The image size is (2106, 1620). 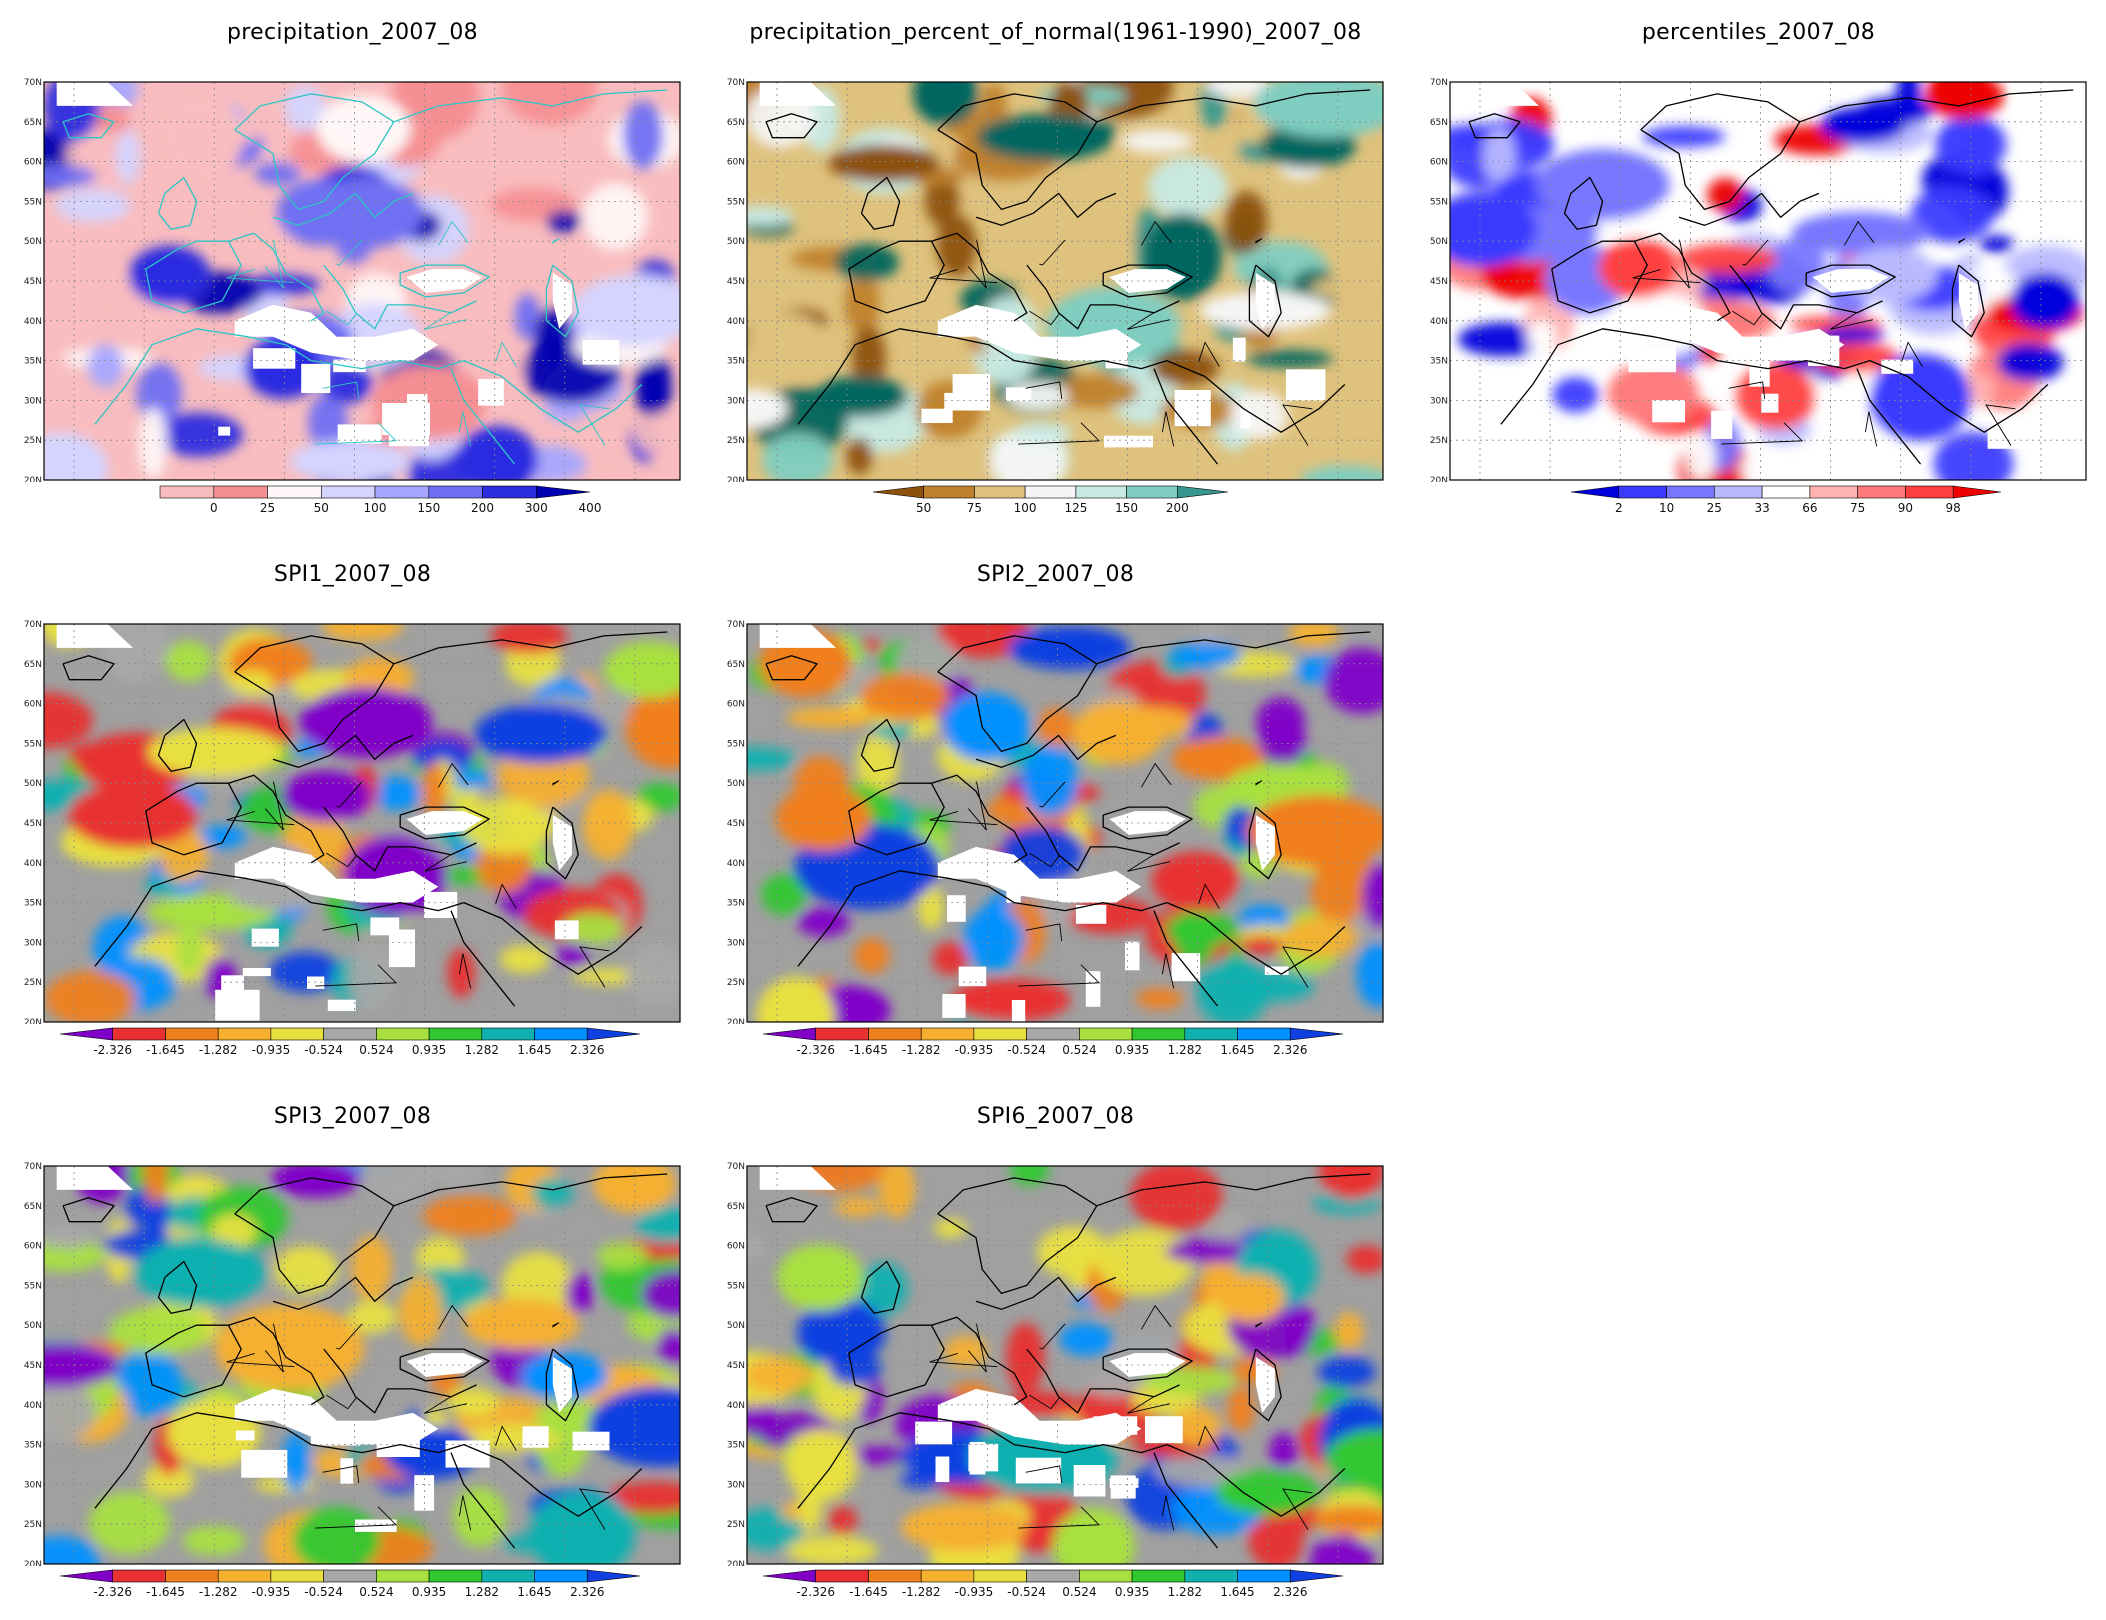 I want to click on colorbar-label: 50, so click(x=923, y=508).